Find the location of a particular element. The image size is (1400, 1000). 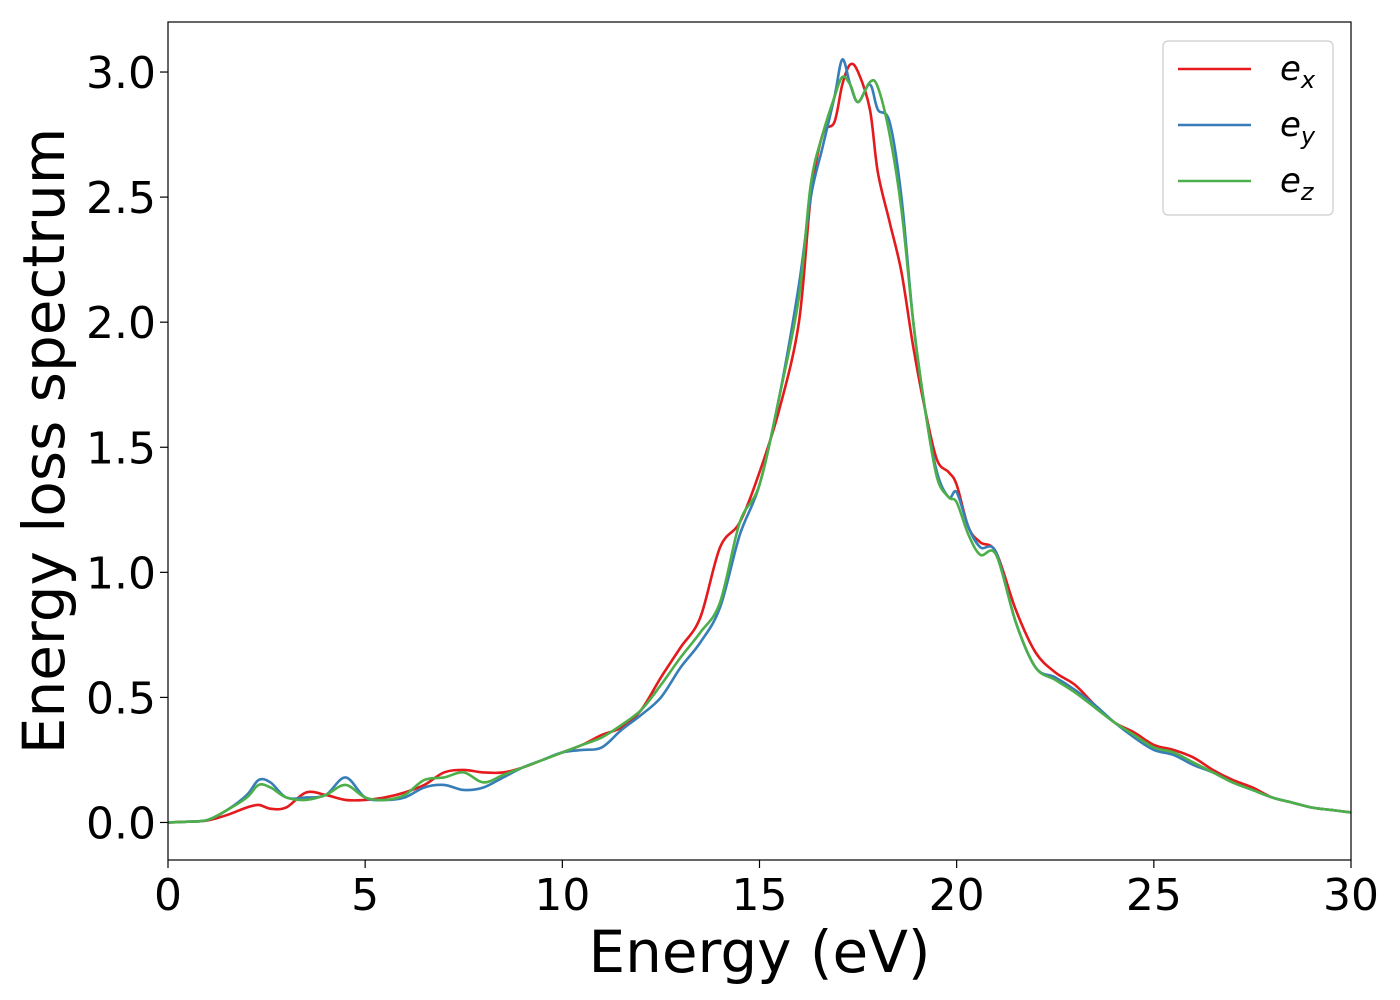

x-tick-label: 15 is located at coordinates (760, 895).